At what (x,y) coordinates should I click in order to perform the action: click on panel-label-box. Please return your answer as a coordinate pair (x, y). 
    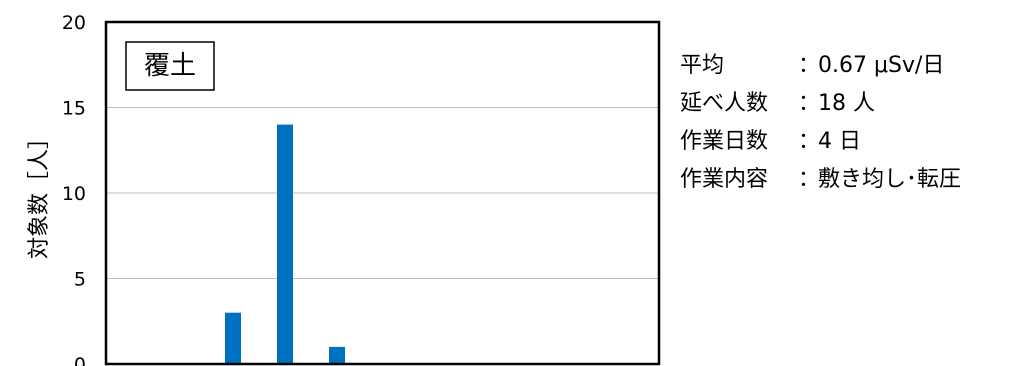
    Looking at the image, I should click on (170, 66).